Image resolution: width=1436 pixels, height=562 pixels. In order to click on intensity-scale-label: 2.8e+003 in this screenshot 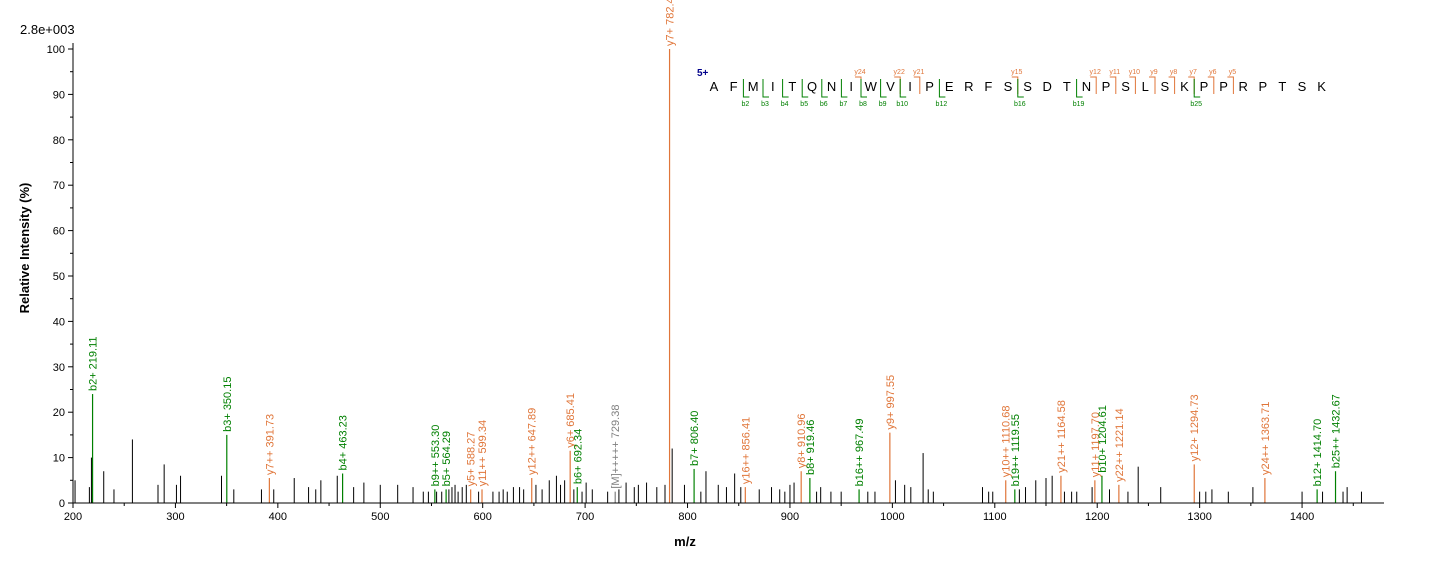, I will do `click(47, 29)`.